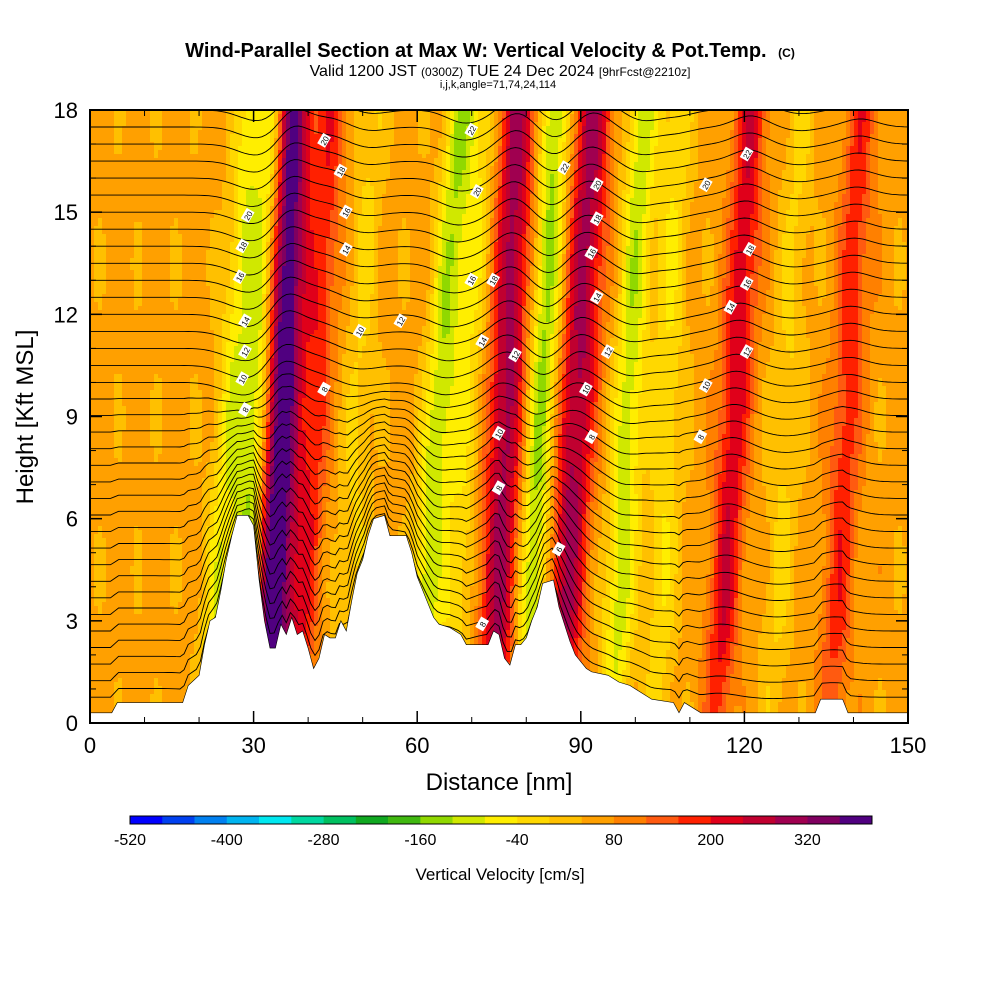 The width and height of the screenshot is (1000, 1000). I want to click on contour-label: 18, so click(340, 171).